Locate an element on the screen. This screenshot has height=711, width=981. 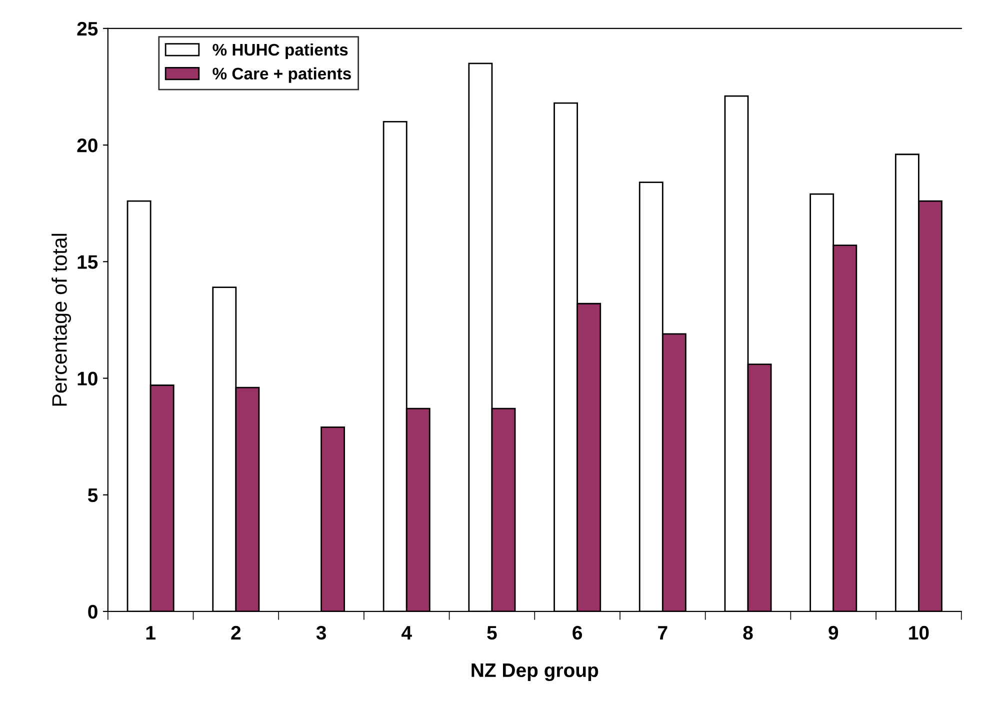
legend-label: % HUHC patients is located at coordinates (280, 51).